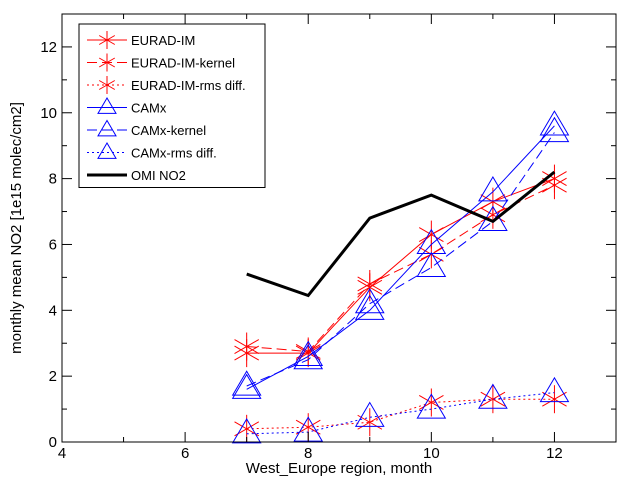 The image size is (633, 478). I want to click on y-tick-label: 6, so click(53, 244).